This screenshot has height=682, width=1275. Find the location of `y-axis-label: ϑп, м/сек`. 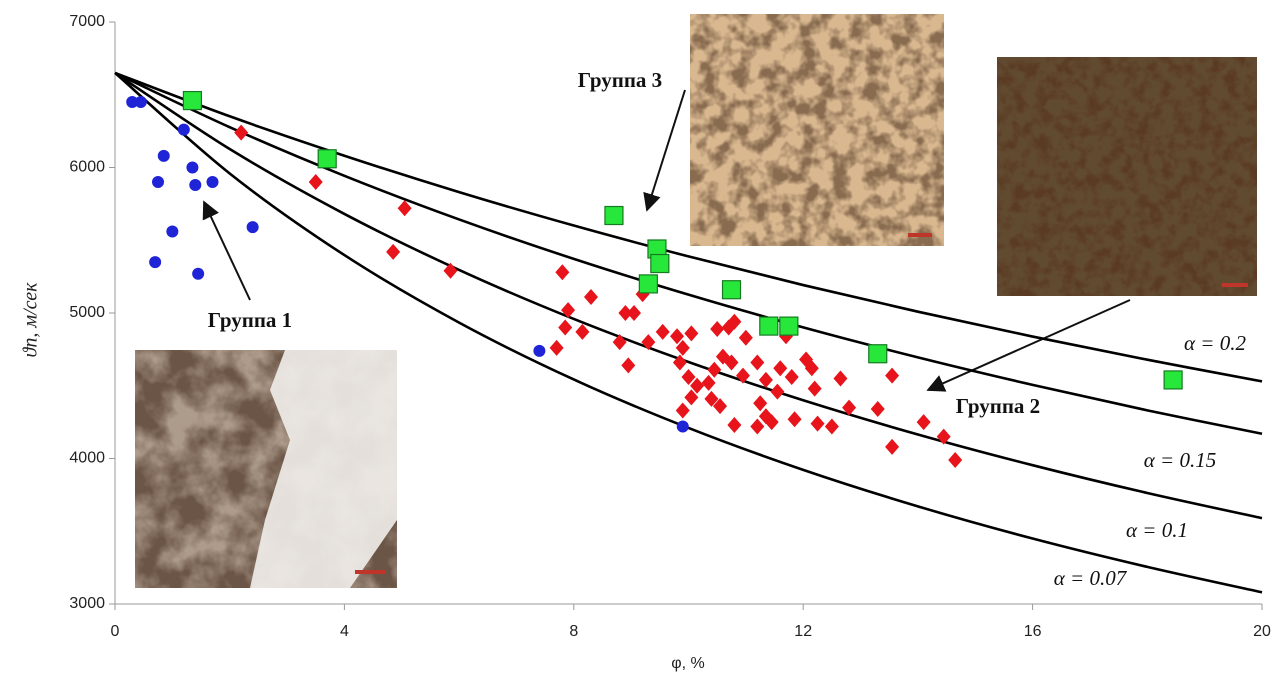

y-axis-label: ϑп, м/сек is located at coordinates (31, 320).